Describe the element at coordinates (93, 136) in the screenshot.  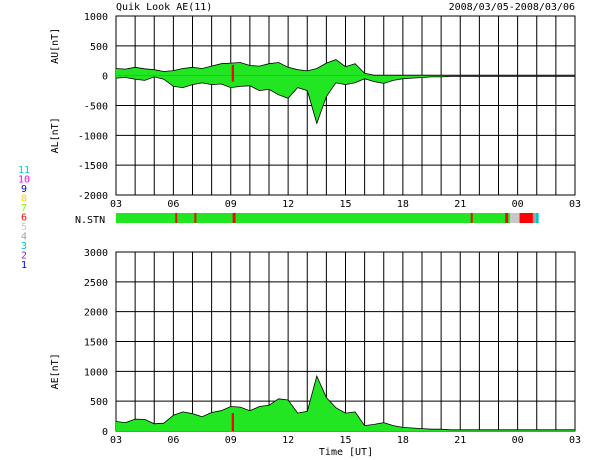
I see `au-al-ytick-label: -1000` at that location.